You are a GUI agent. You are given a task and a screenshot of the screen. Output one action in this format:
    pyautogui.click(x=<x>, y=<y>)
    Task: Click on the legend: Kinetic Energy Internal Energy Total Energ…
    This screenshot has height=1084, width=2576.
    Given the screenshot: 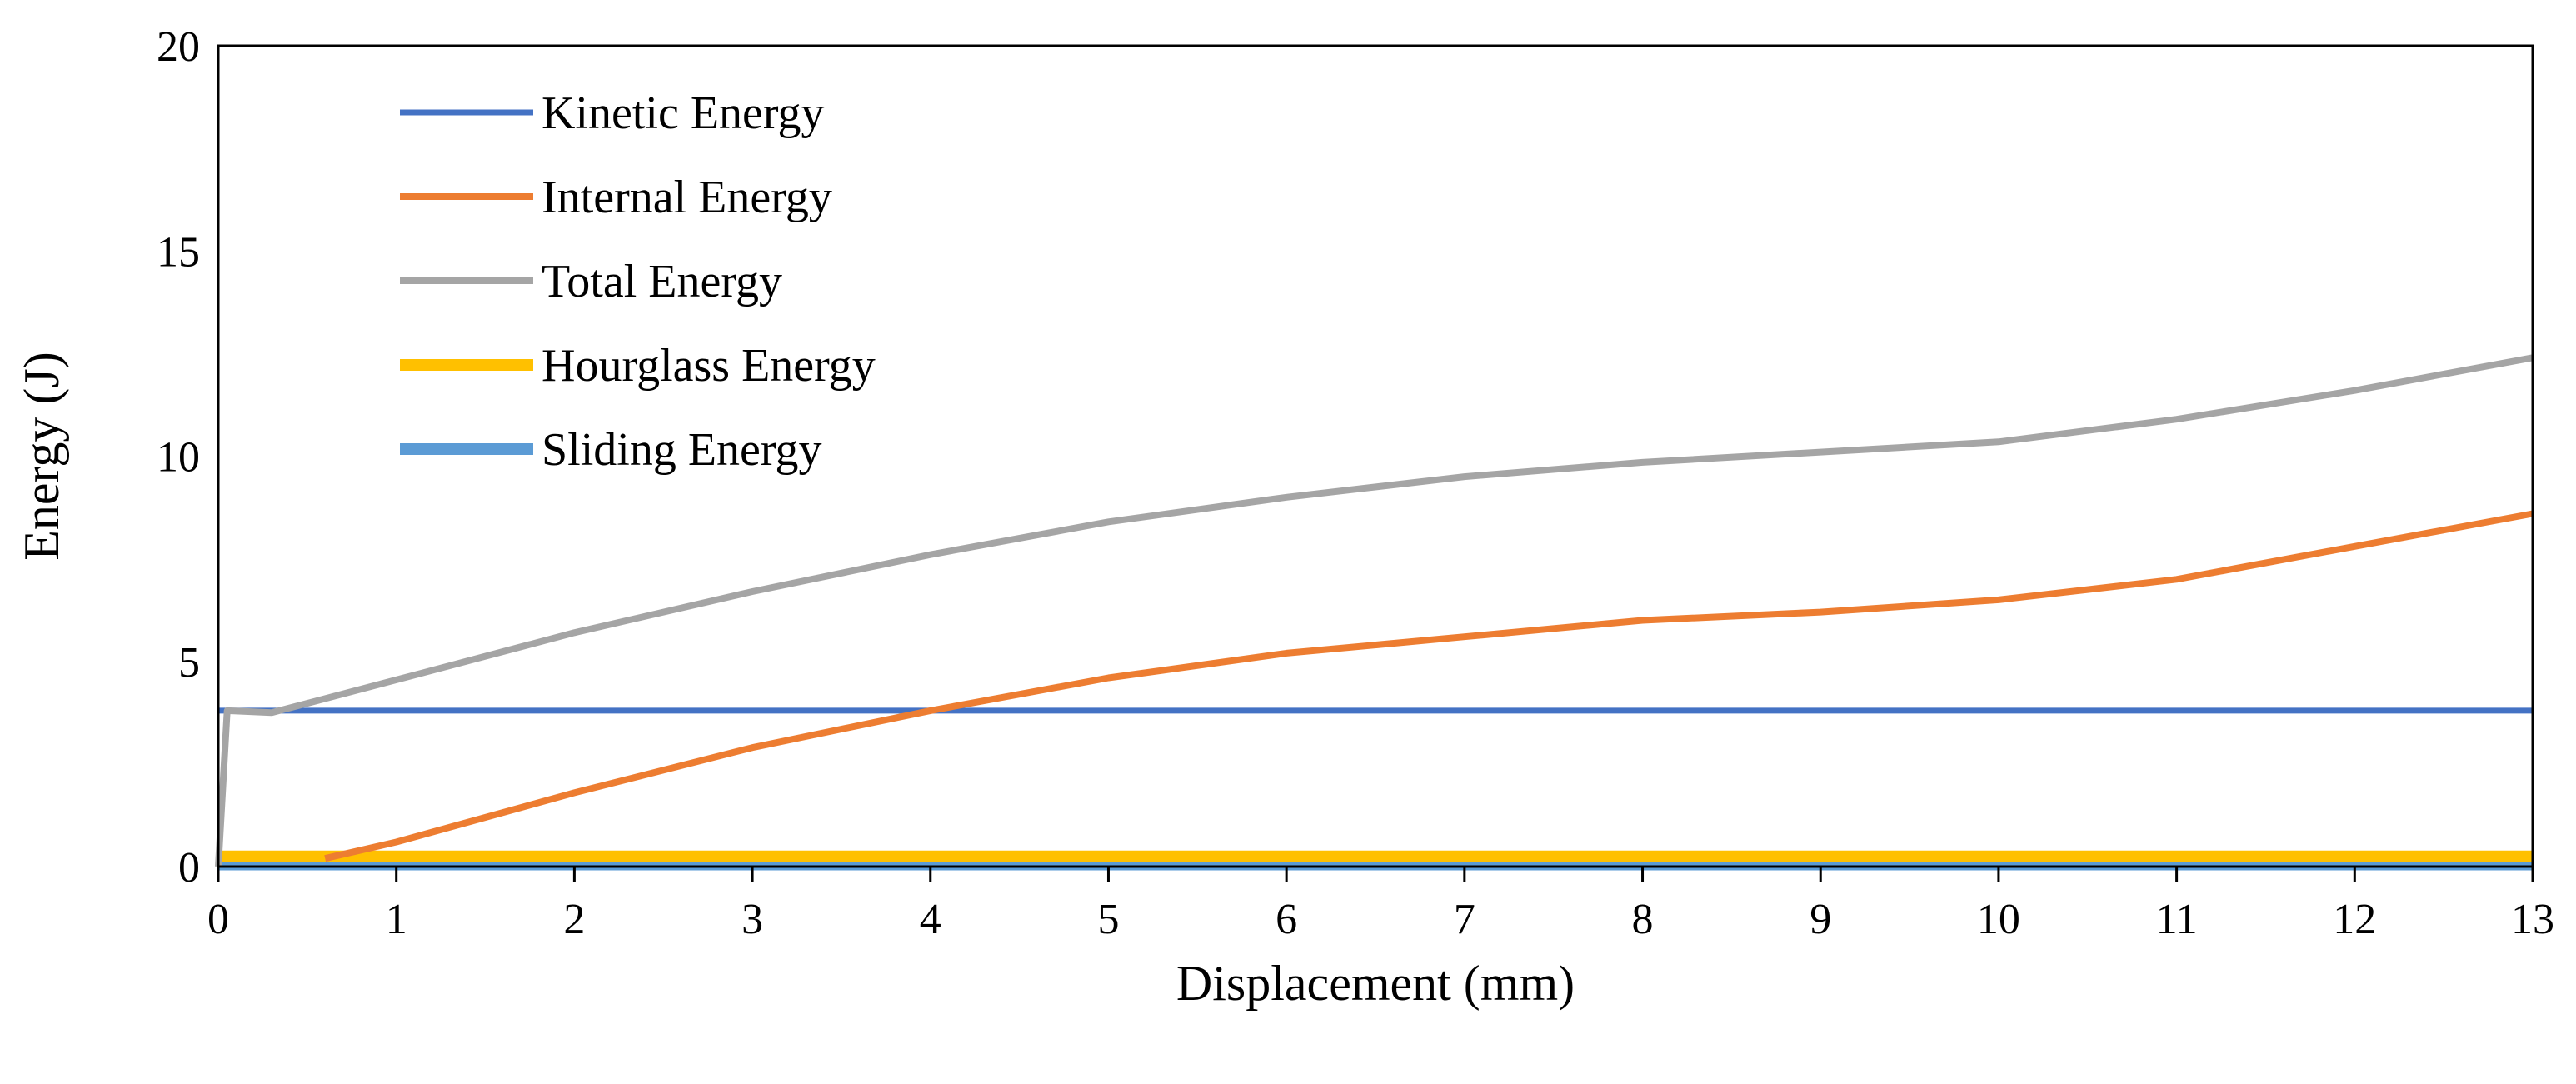 What is the action you would take?
    pyautogui.click(x=638, y=281)
    